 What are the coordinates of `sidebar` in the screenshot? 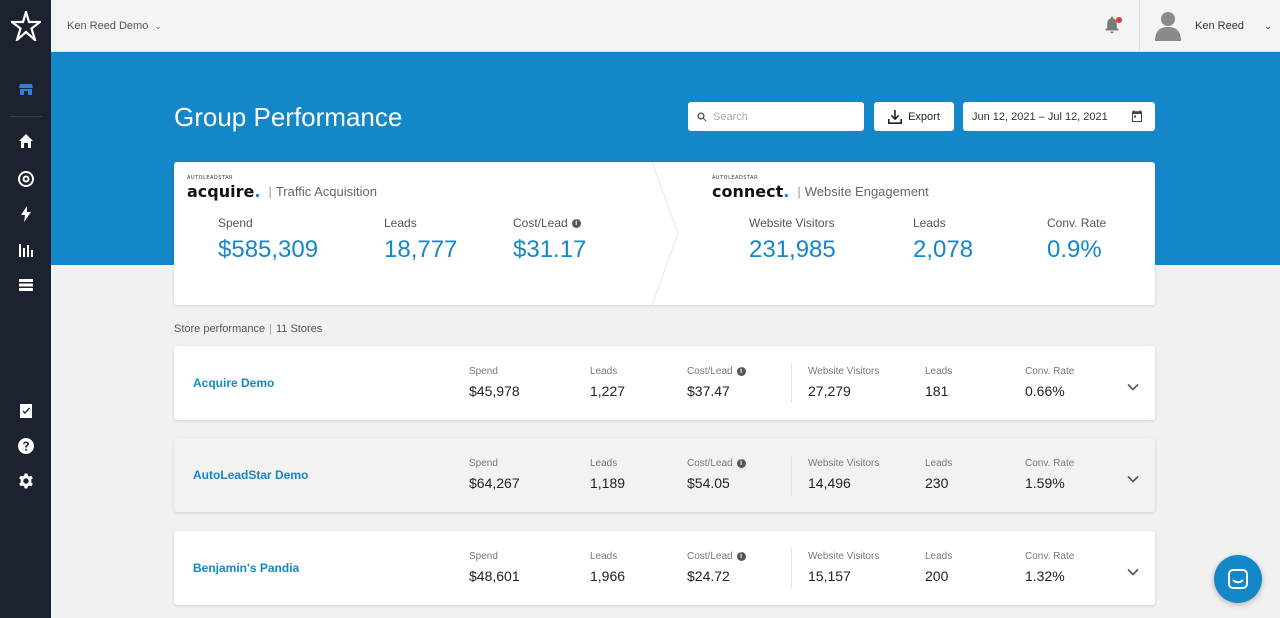 It's located at (25, 309).